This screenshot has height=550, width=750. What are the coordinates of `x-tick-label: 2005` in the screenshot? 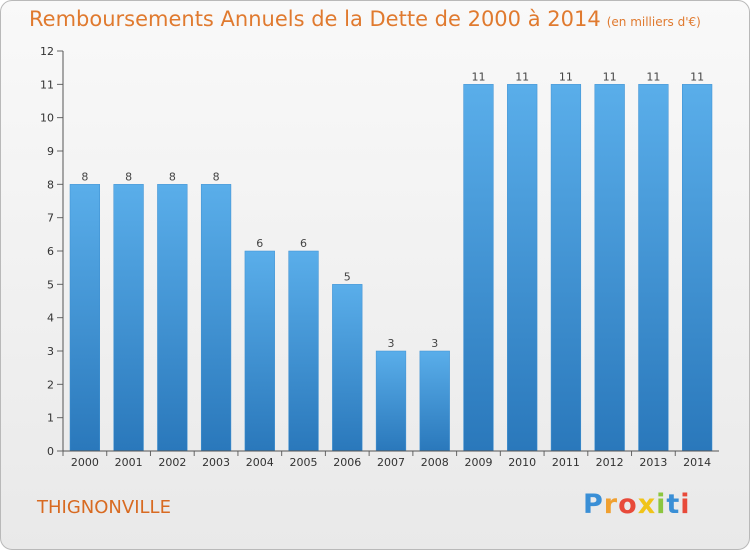 It's located at (304, 462).